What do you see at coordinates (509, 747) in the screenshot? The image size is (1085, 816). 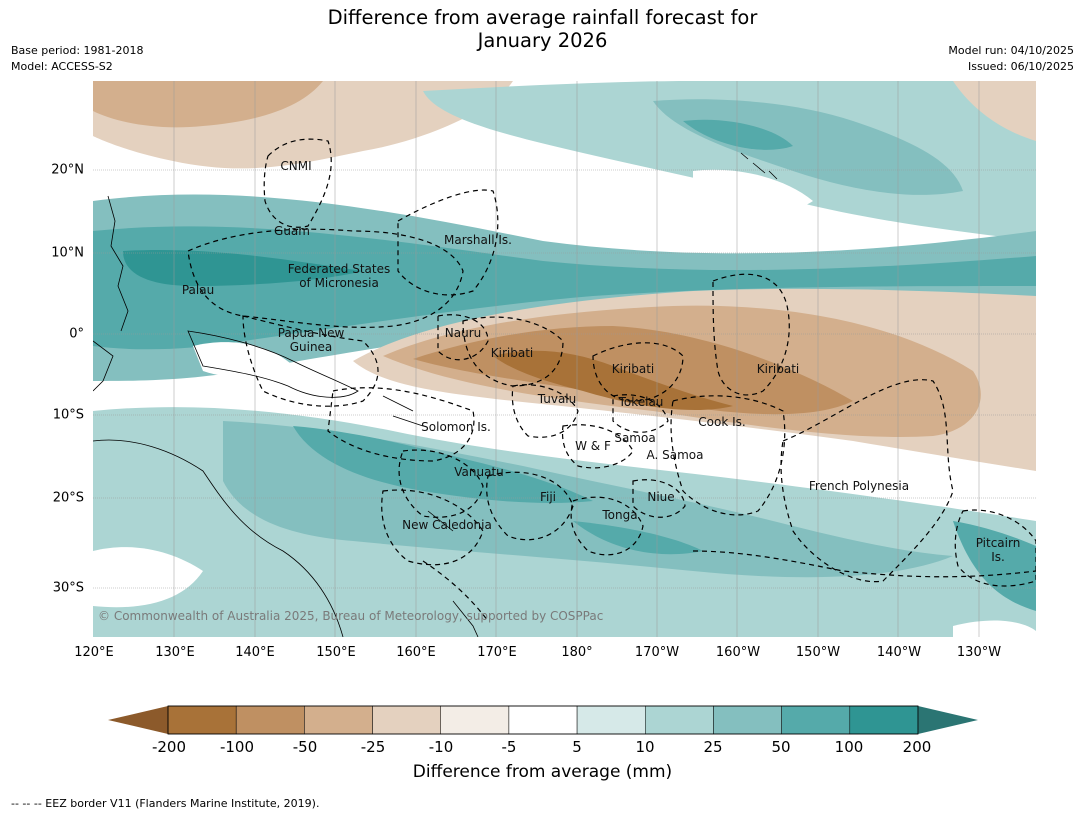 I see `cb-label-5: -5` at bounding box center [509, 747].